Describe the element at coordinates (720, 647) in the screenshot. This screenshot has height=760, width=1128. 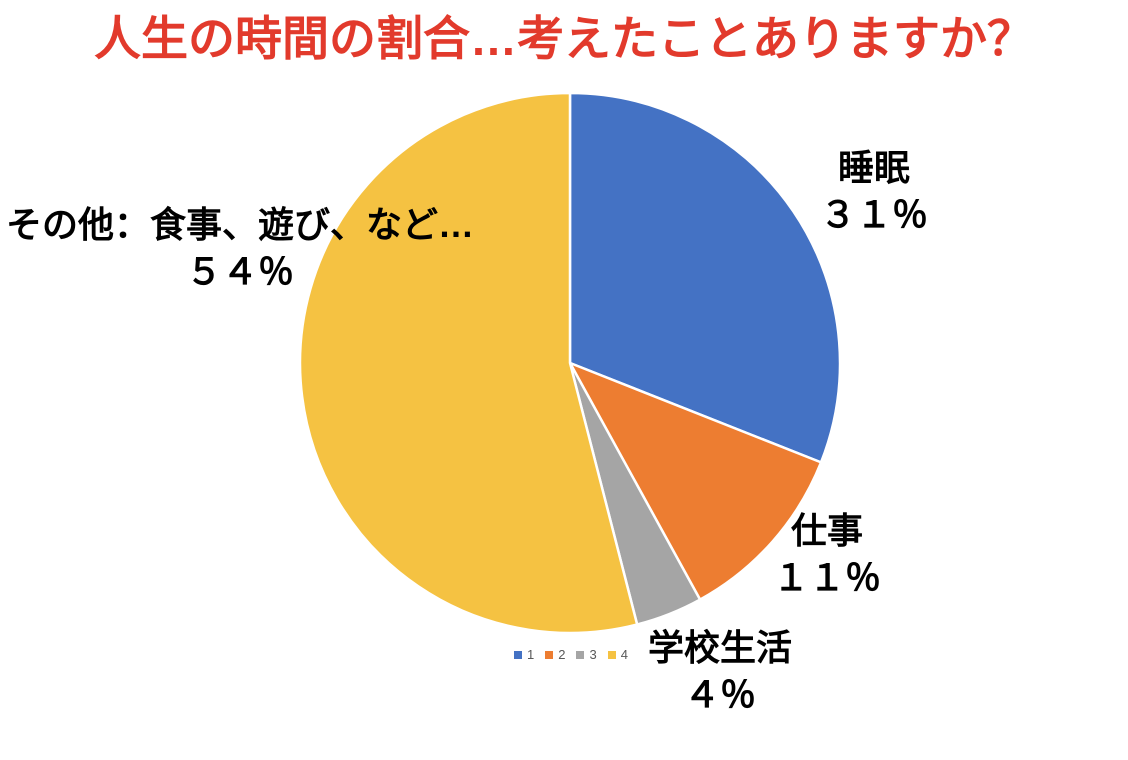
I see `slice-label-school-name: 学校生活` at that location.